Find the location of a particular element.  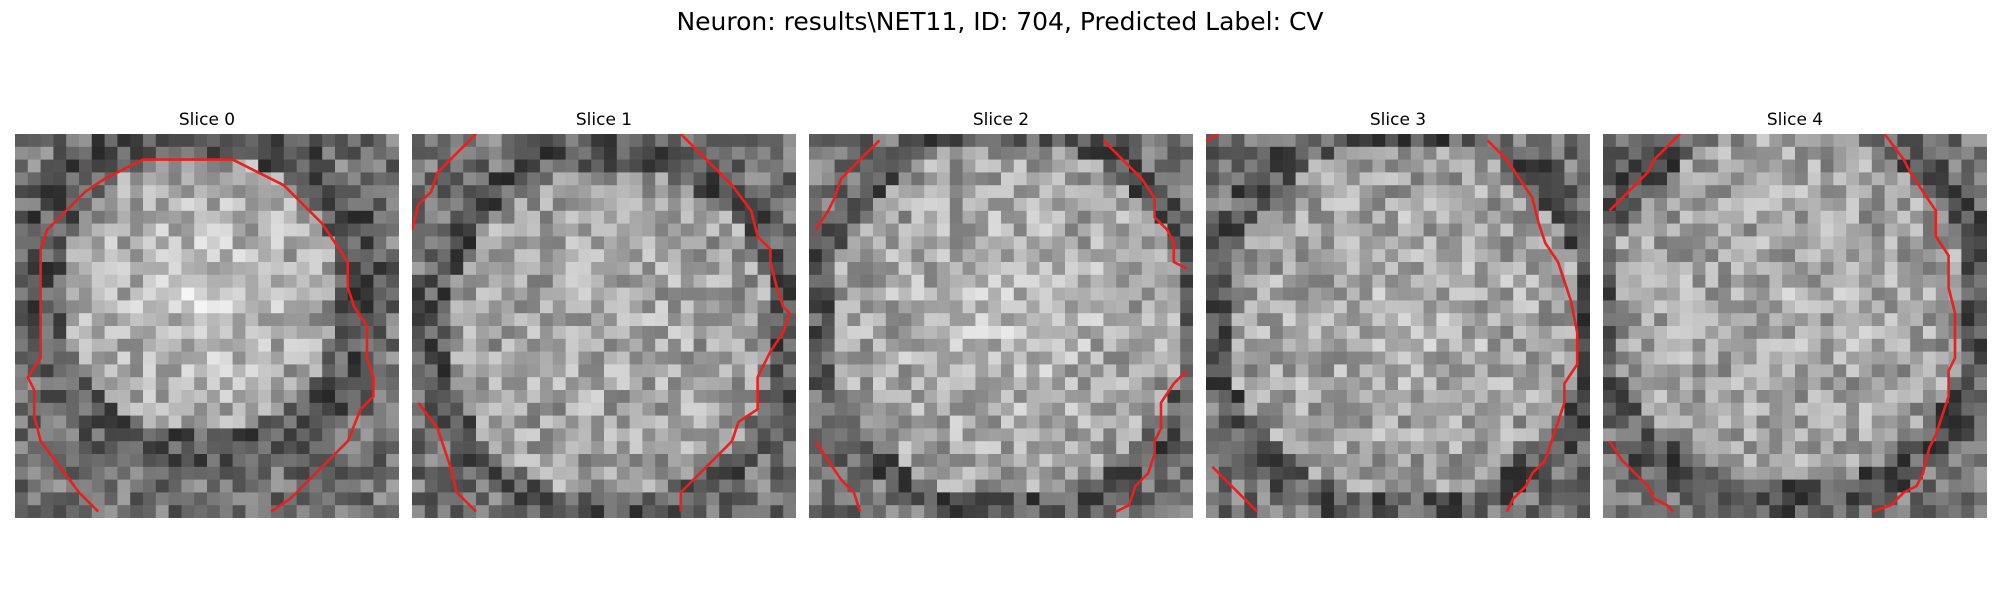

slice-panel-4: Slice 4 is located at coordinates (1795, 313).